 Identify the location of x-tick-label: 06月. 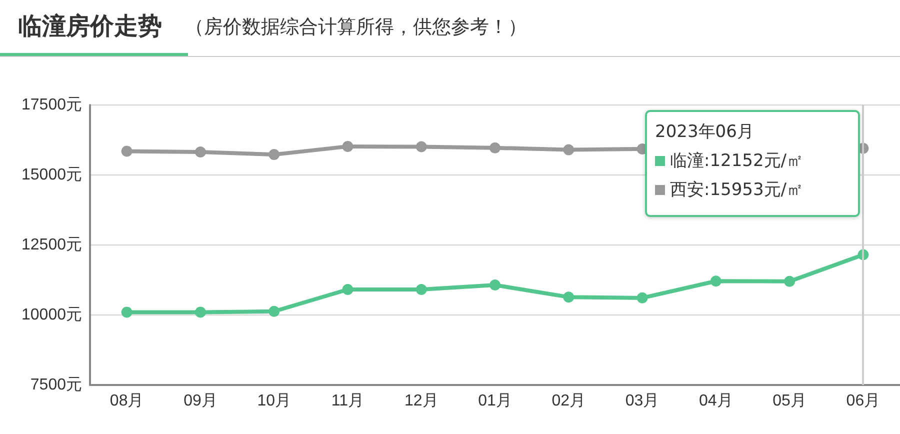
(863, 401).